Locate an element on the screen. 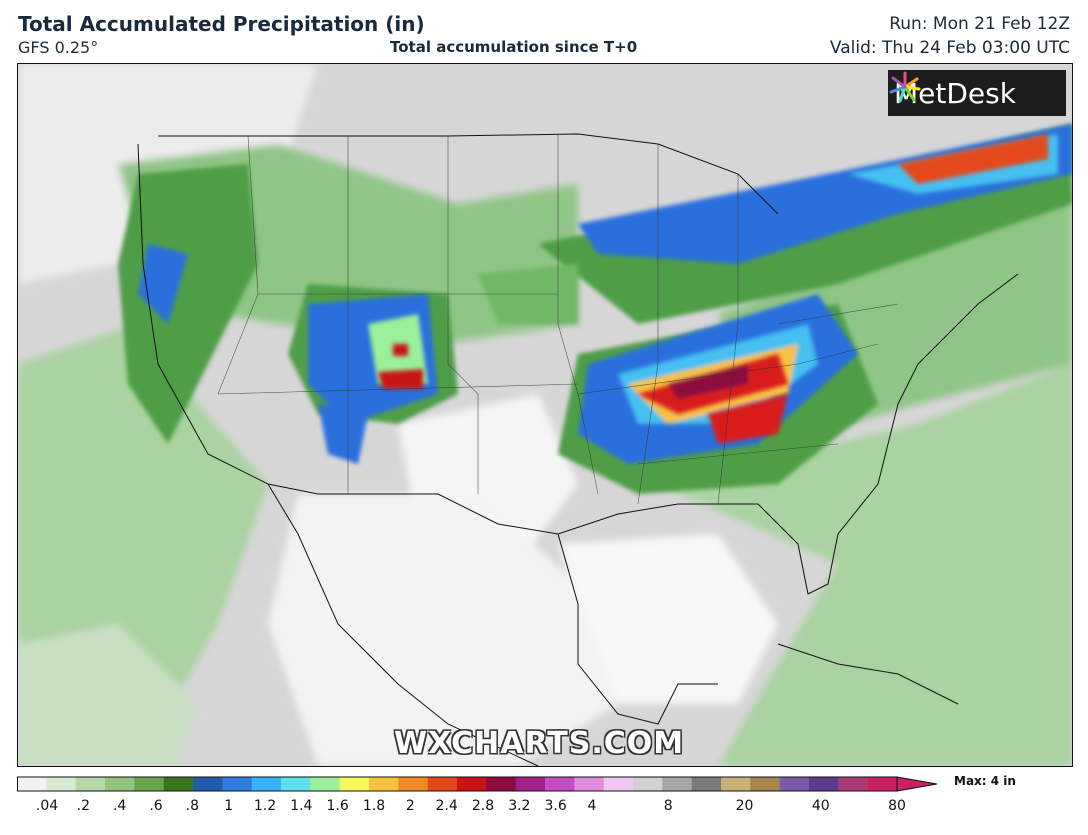  colorbar-tick-label: 2.4 is located at coordinates (446, 806).